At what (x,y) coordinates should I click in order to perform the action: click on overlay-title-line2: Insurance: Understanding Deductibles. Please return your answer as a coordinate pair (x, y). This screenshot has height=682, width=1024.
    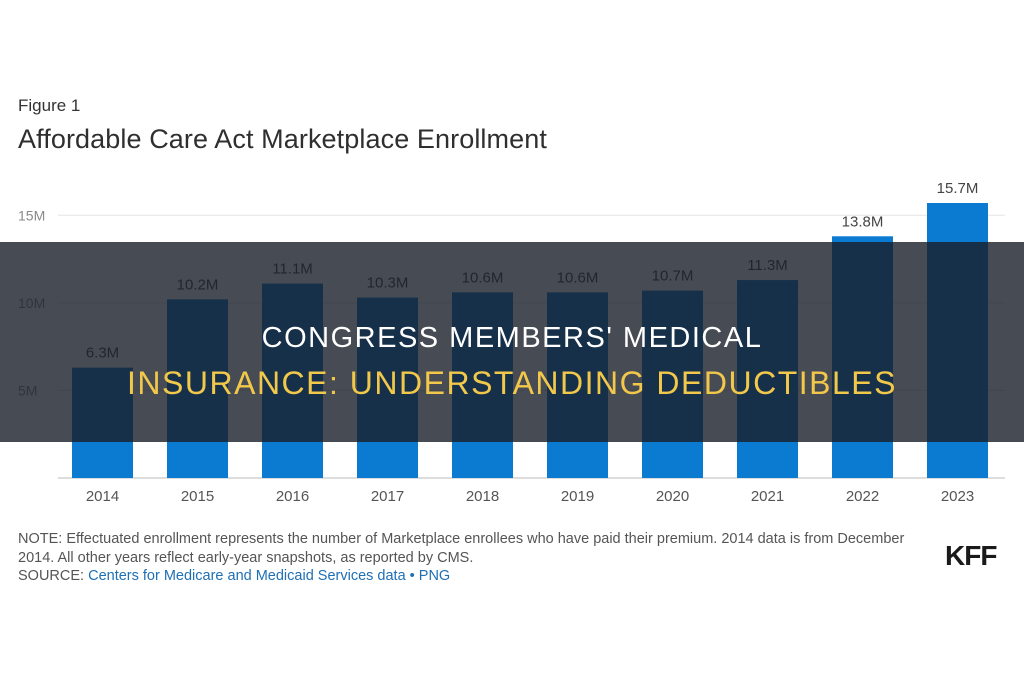
    Looking at the image, I should click on (512, 383).